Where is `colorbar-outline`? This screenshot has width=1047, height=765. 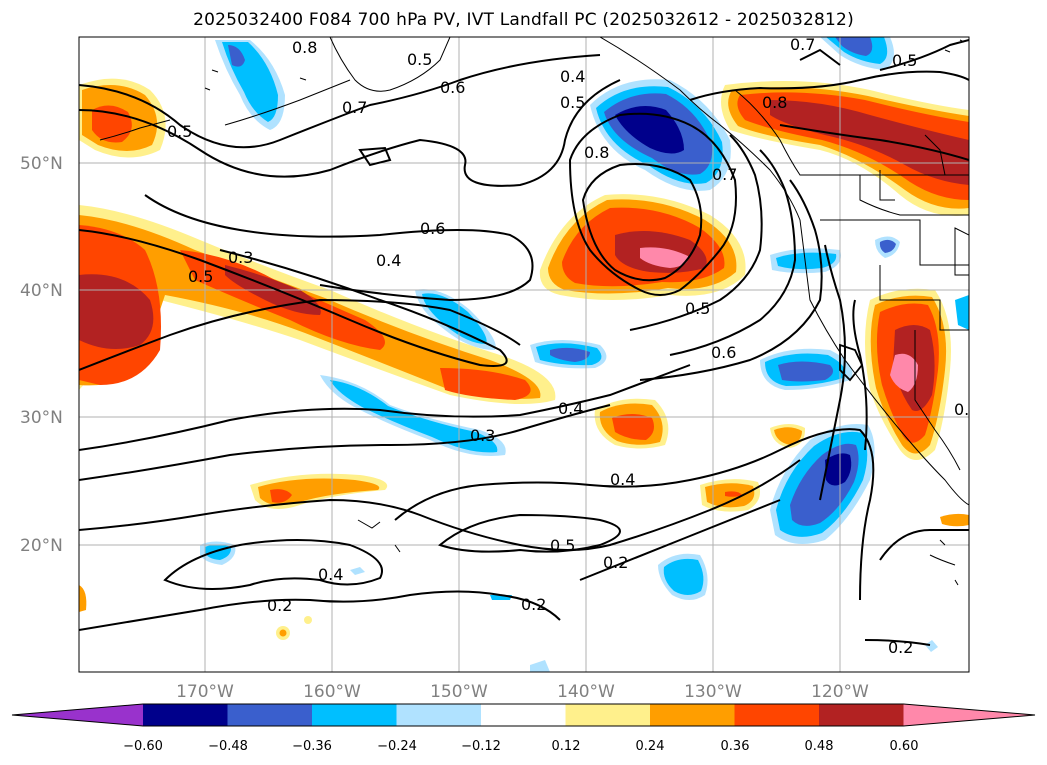 colorbar-outline is located at coordinates (523, 715).